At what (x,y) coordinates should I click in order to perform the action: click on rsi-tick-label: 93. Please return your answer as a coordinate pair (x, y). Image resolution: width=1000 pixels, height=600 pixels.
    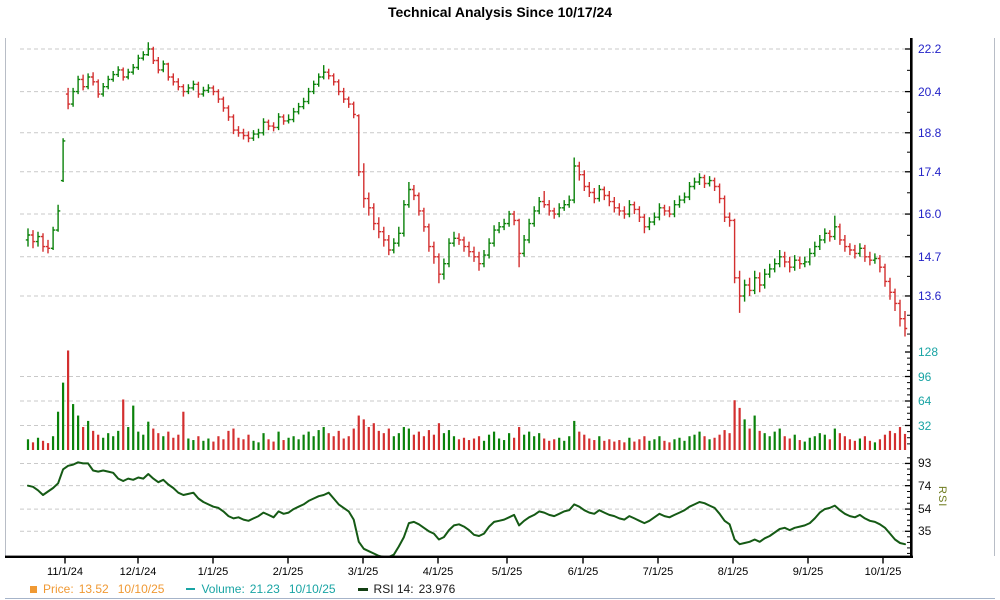
    Looking at the image, I should click on (925, 463).